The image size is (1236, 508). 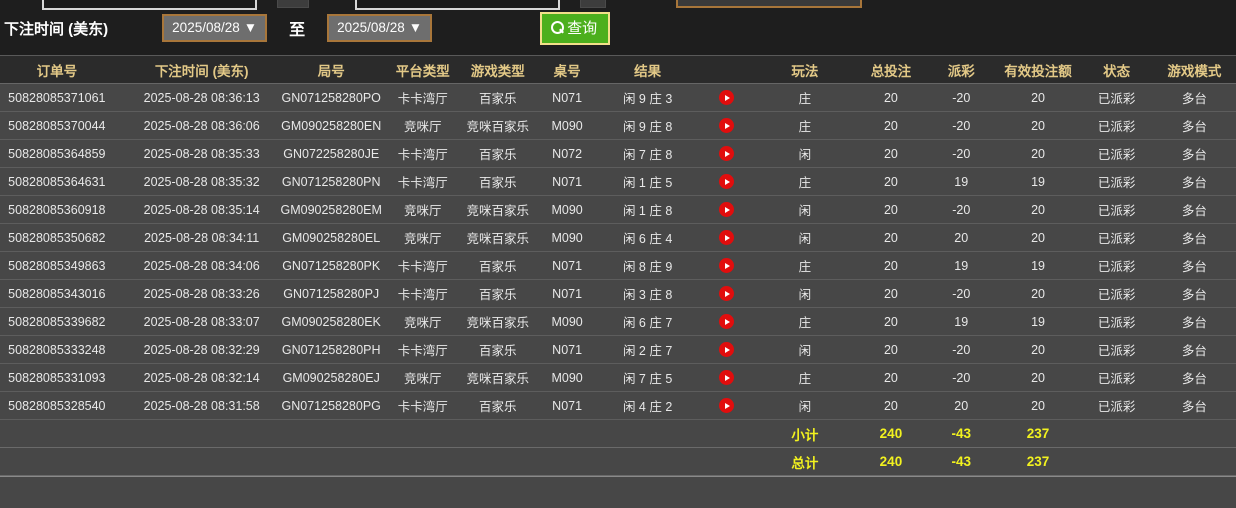 What do you see at coordinates (961, 321) in the screenshot?
I see `cell-payout: 19` at bounding box center [961, 321].